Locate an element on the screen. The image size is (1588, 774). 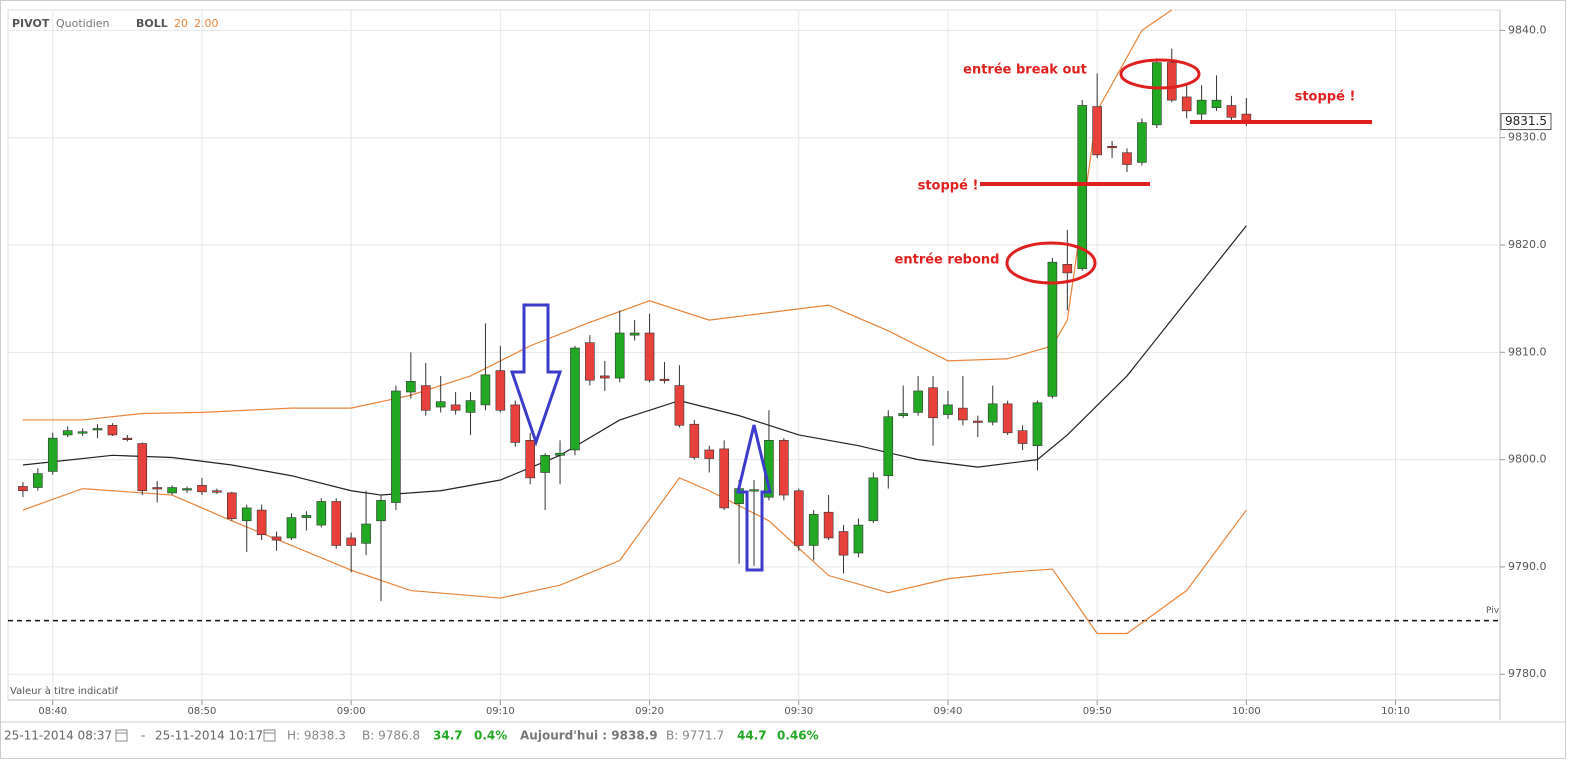
circle-rebound is located at coordinates (1051, 263).